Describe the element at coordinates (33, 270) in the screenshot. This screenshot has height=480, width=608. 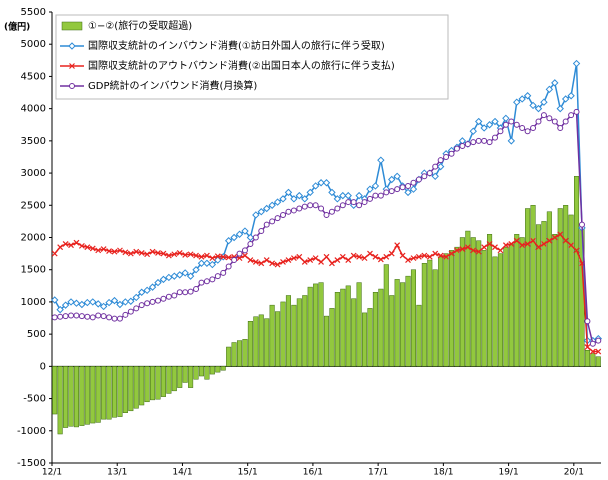
I see `y-tick-label: 1500` at that location.